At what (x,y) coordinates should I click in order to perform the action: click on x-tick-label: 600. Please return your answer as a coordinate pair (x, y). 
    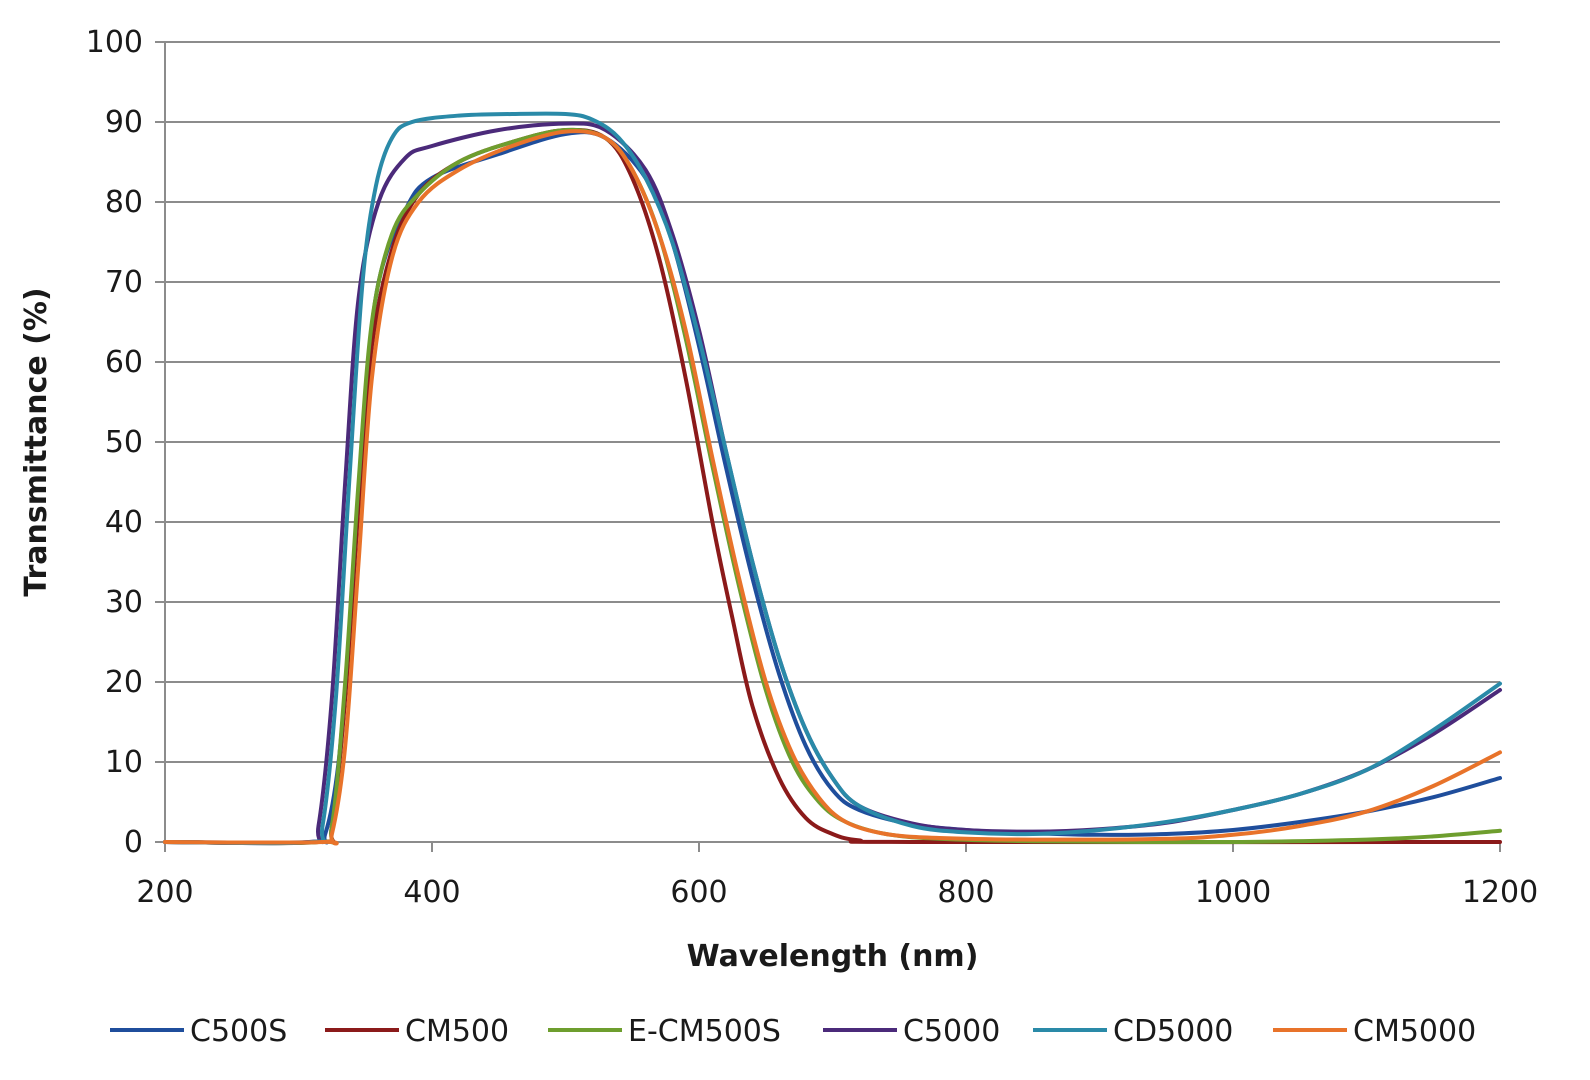
    Looking at the image, I should click on (698, 892).